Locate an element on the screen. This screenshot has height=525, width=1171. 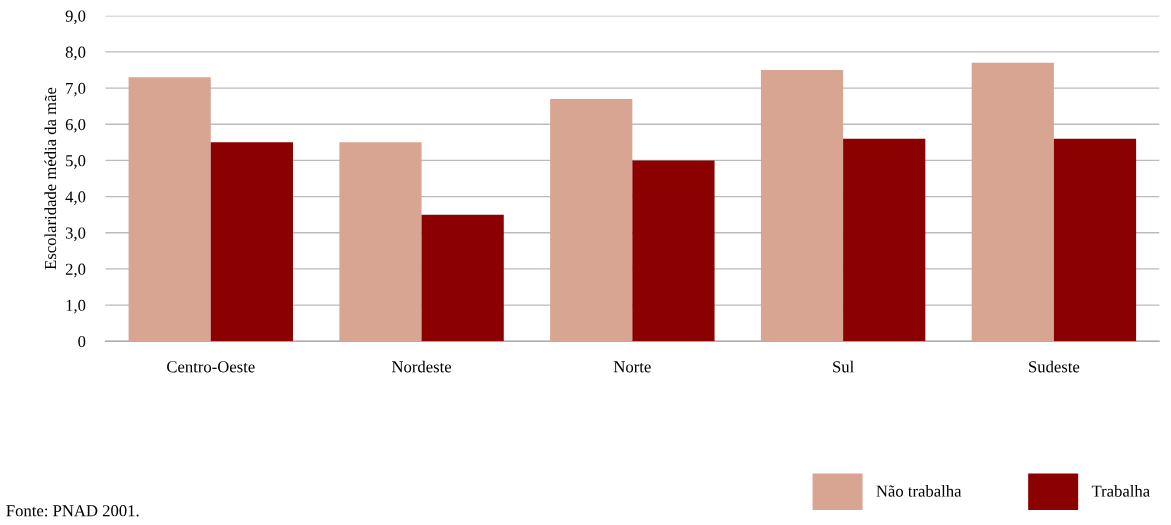
y-tick-label: 4,0 is located at coordinates (75, 198).